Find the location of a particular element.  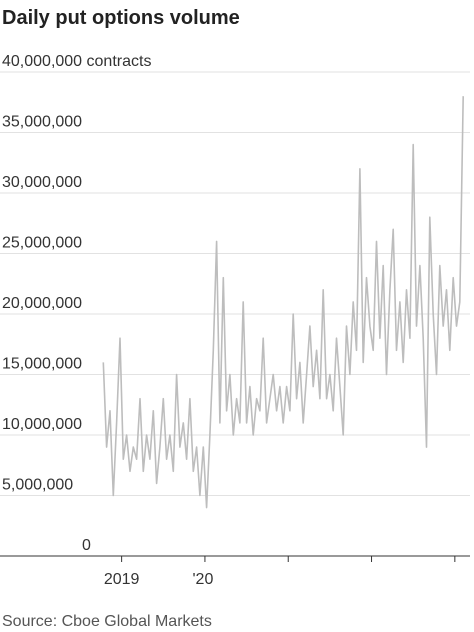

x-tick-label: '20 is located at coordinates (202, 579).